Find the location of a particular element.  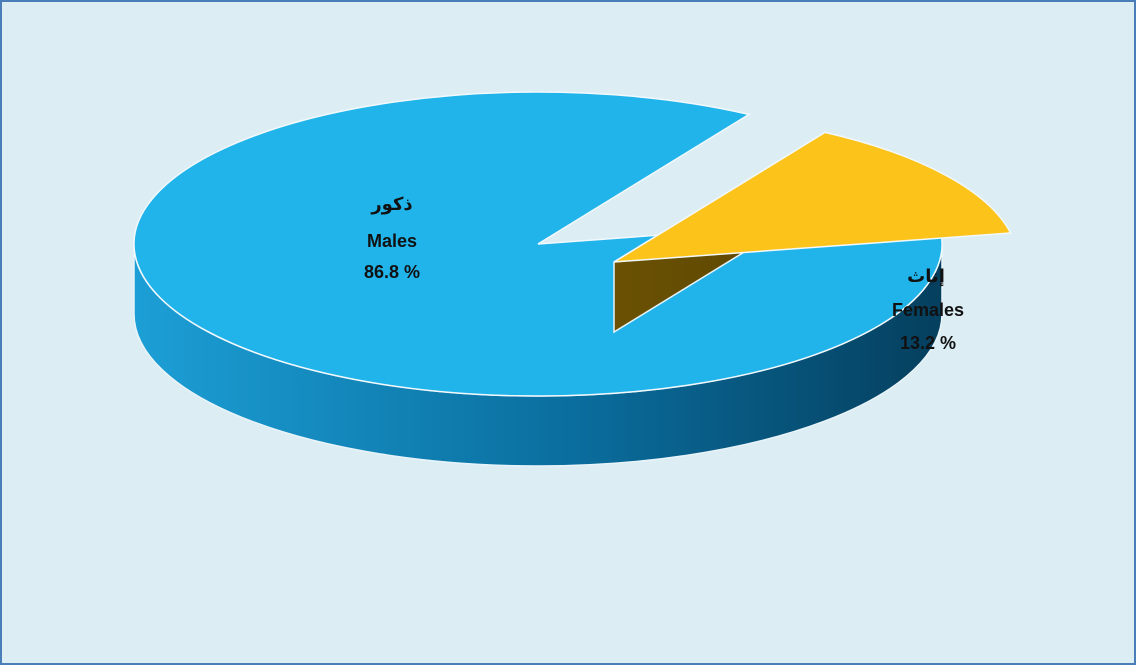

slice-label-ar-males: ذكور is located at coordinates (391, 204).